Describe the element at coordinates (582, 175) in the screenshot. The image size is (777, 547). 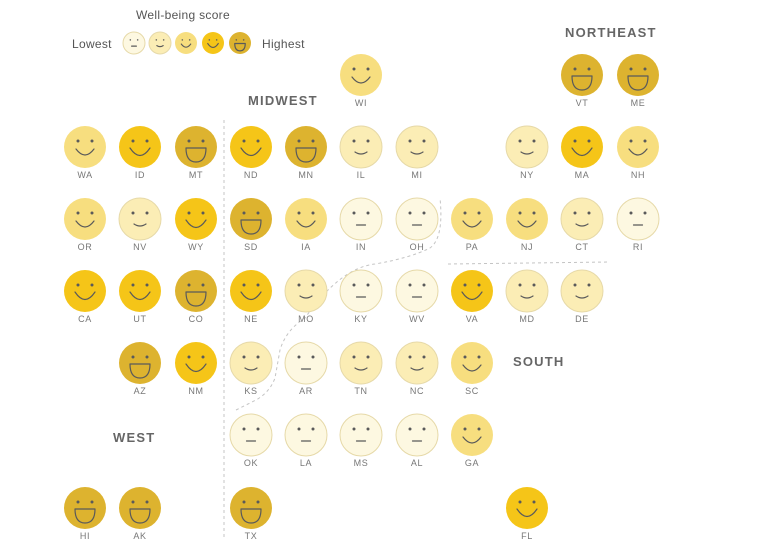
I see `state-abbr-label: MA` at that location.